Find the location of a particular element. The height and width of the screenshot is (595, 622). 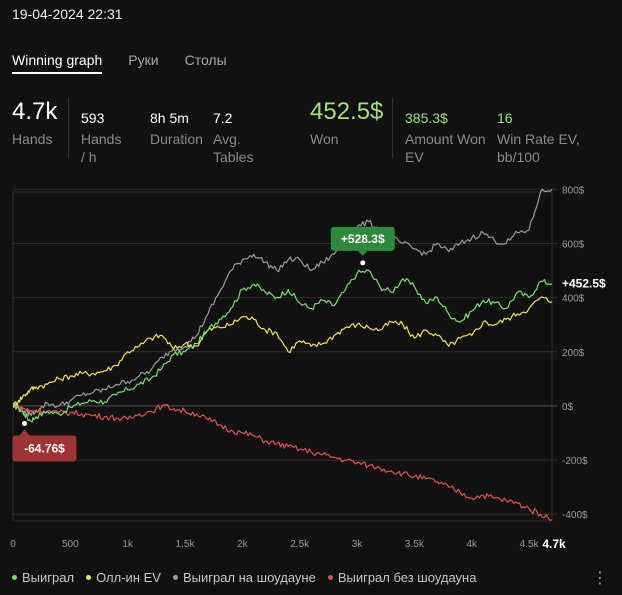

y-tick-label: -200$ is located at coordinates (575, 461).